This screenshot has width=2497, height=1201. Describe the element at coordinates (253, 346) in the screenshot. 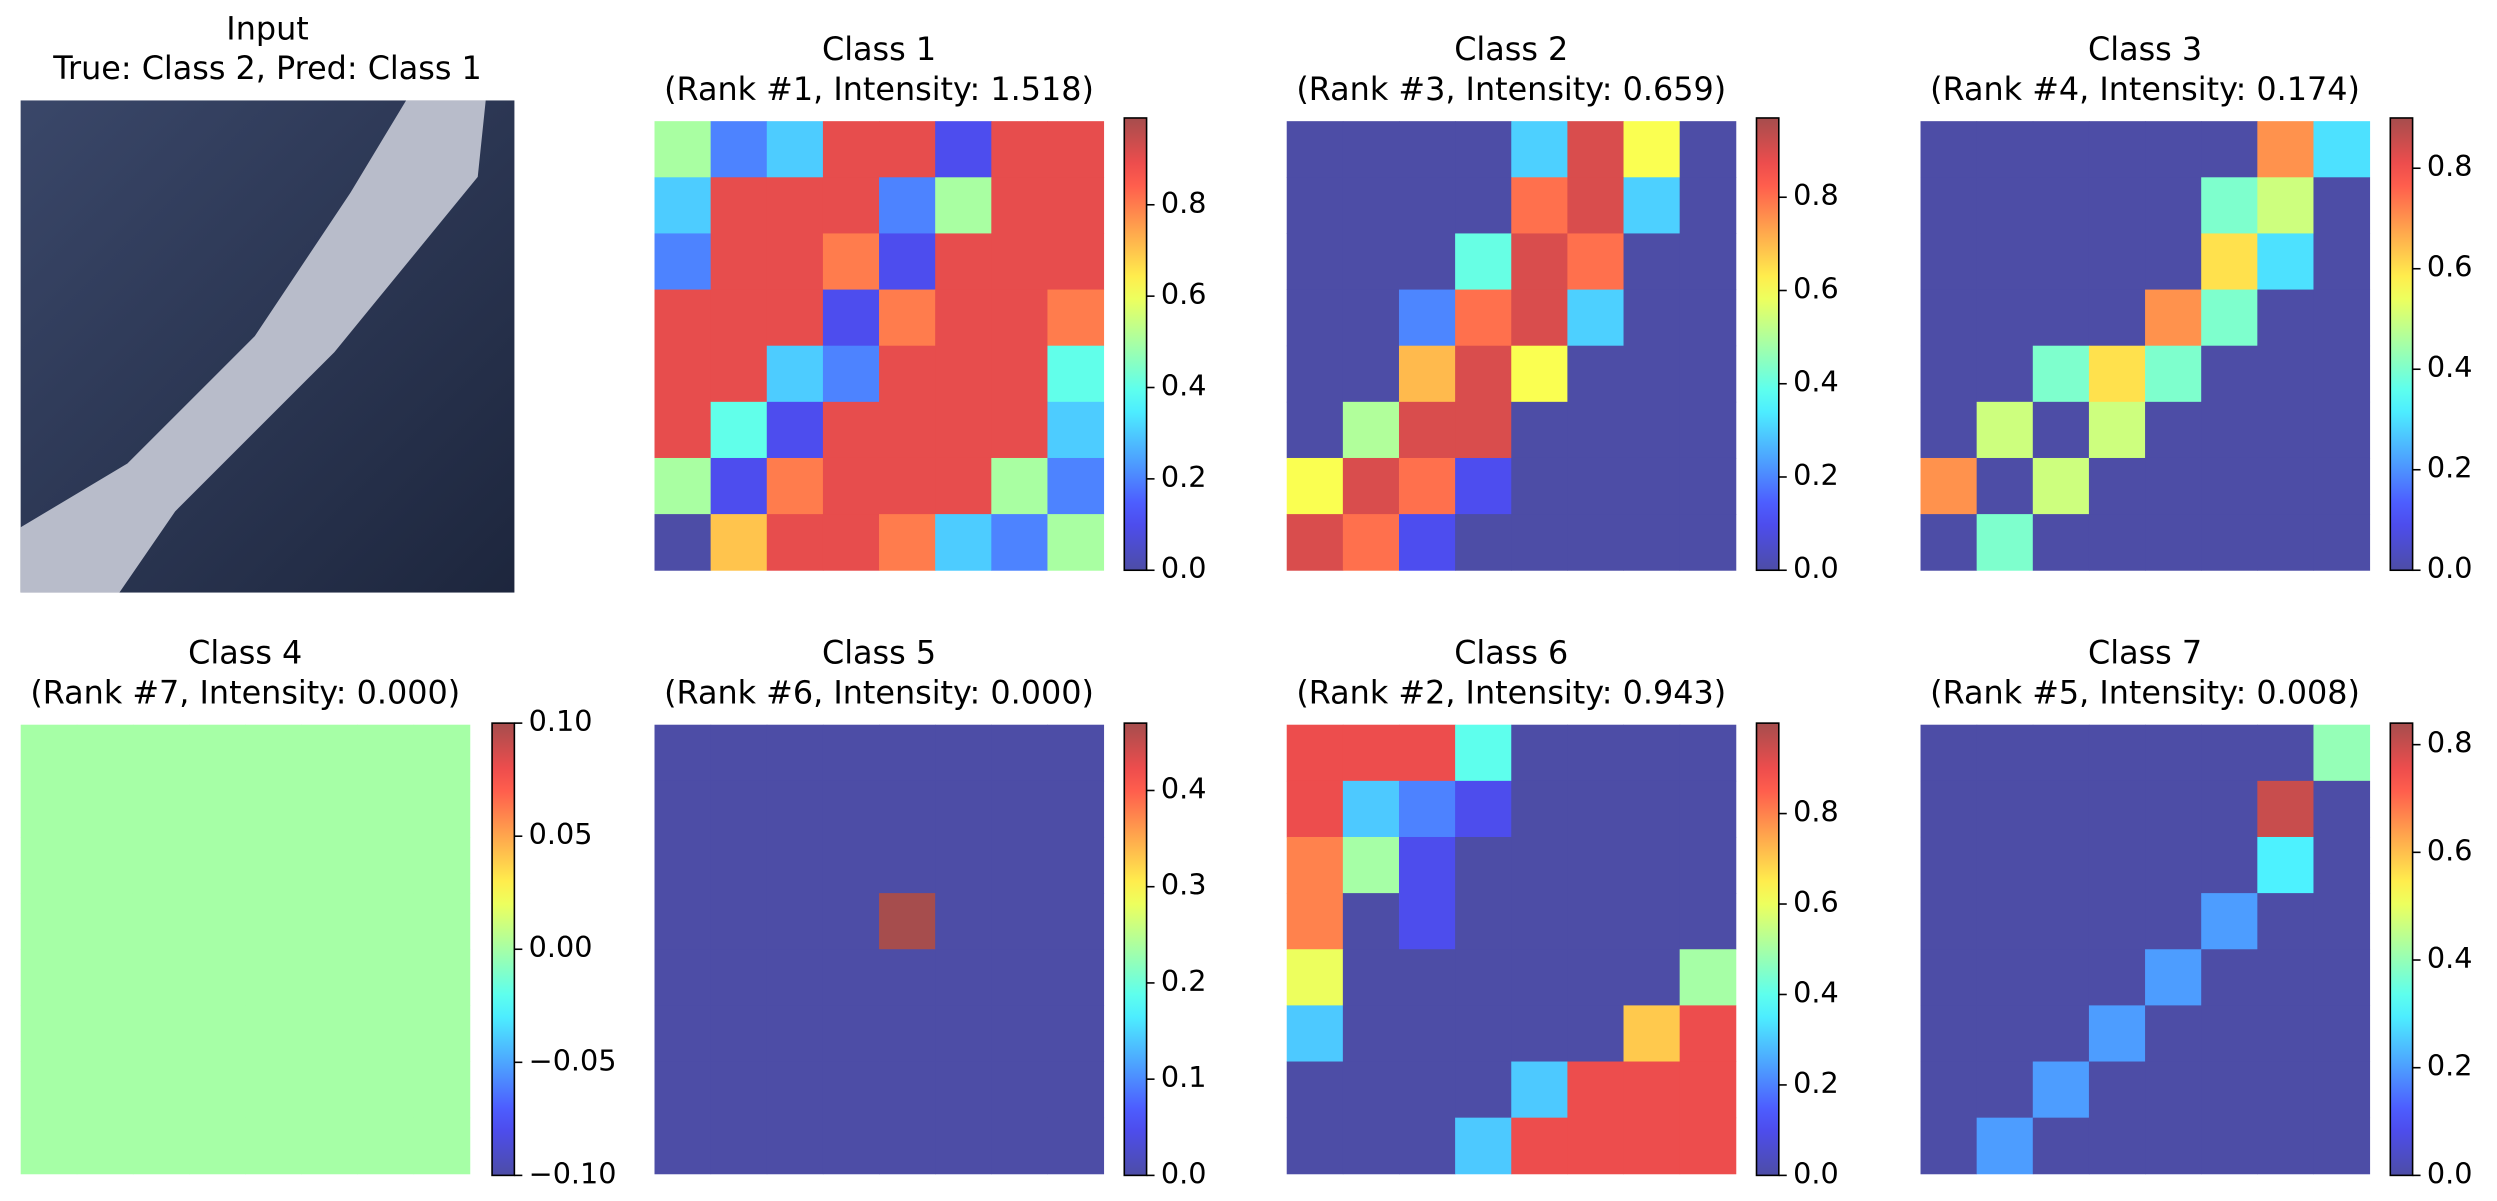

I see `image-road` at that location.